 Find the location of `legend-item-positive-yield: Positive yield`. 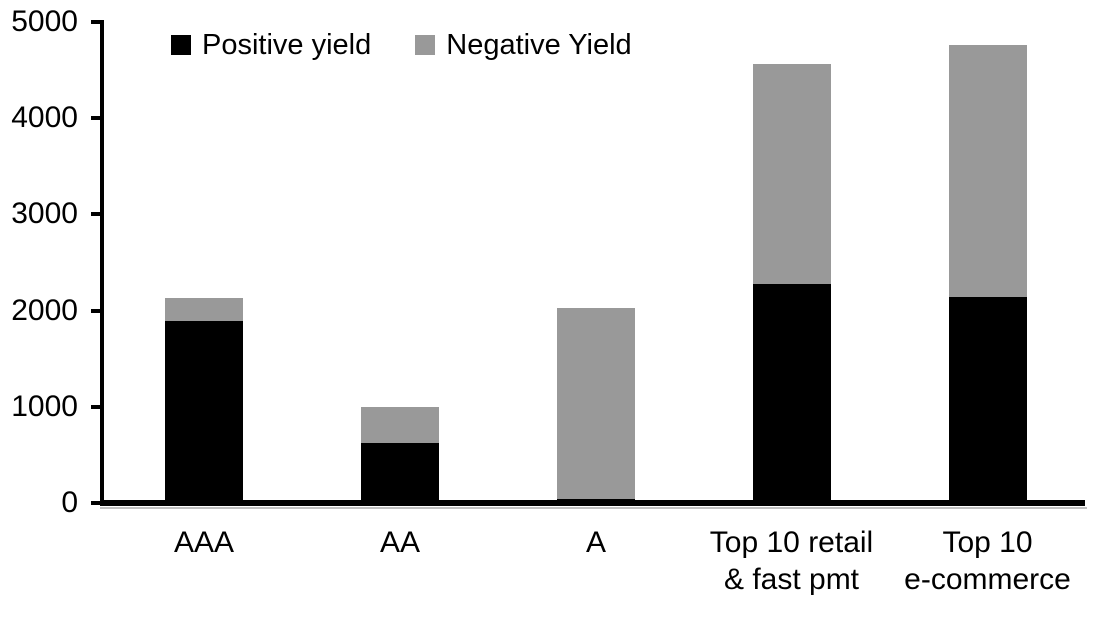

legend-item-positive-yield: Positive yield is located at coordinates (271, 45).